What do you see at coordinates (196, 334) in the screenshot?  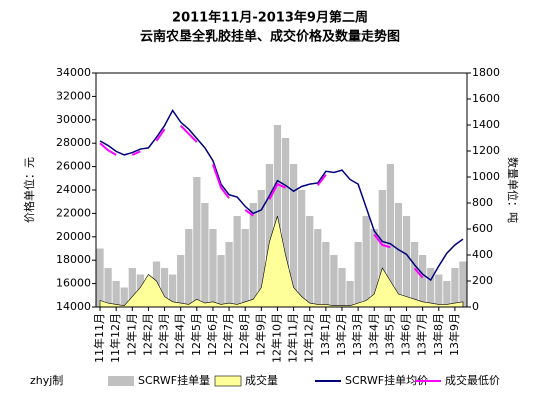 I see `x-tick-label: 12年5月` at bounding box center [196, 334].